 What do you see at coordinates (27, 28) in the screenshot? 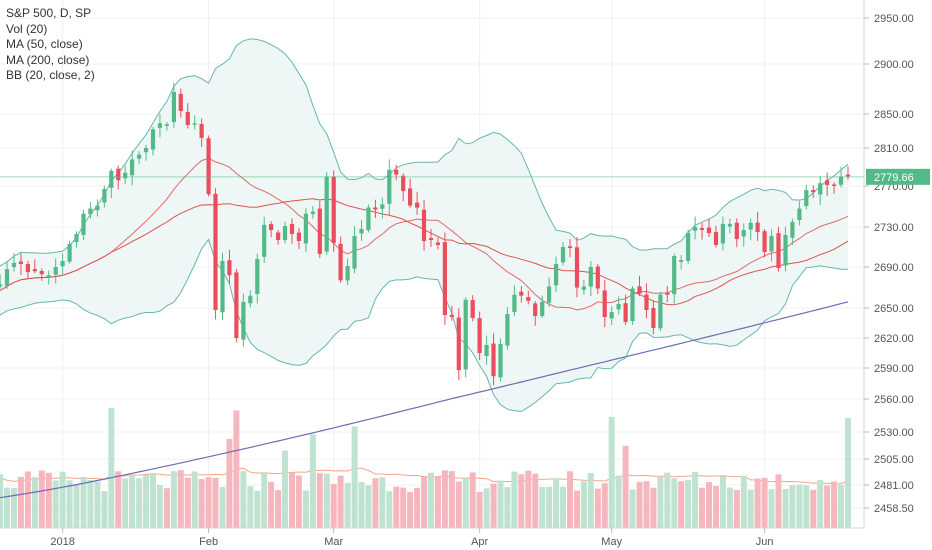
I see `legend-volume: Vol (20)` at bounding box center [27, 28].